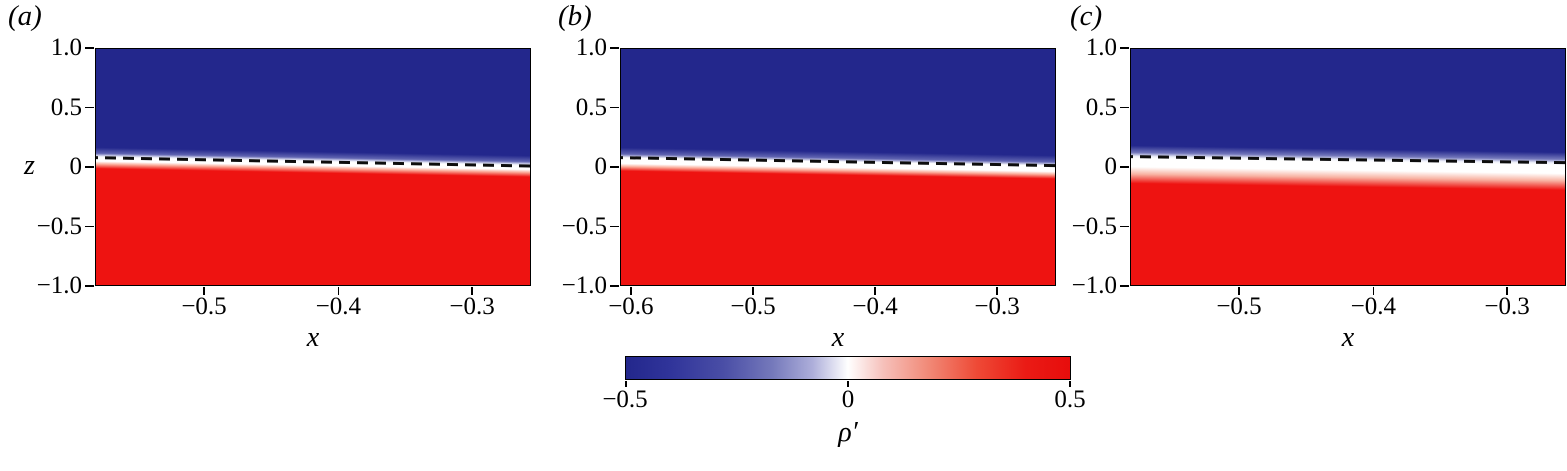 Image resolution: width=1567 pixels, height=471 pixels. I want to click on colorbar-tick-label: 0, so click(848, 399).